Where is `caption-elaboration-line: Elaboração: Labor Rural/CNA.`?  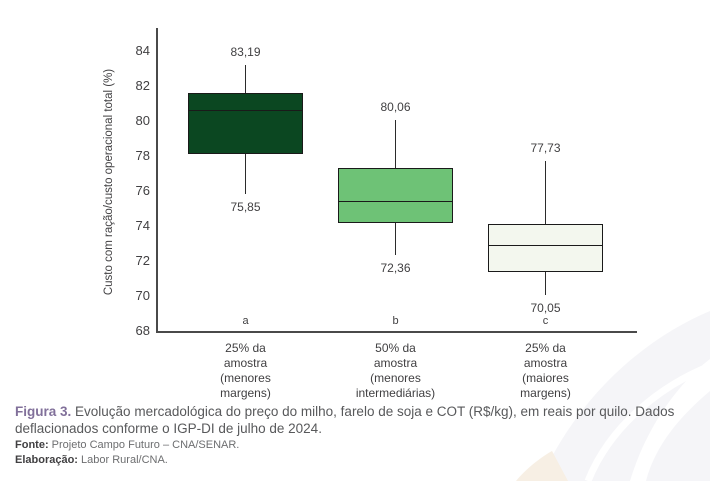
caption-elaboration-line: Elaboração: Labor Rural/CNA. is located at coordinates (359, 460).